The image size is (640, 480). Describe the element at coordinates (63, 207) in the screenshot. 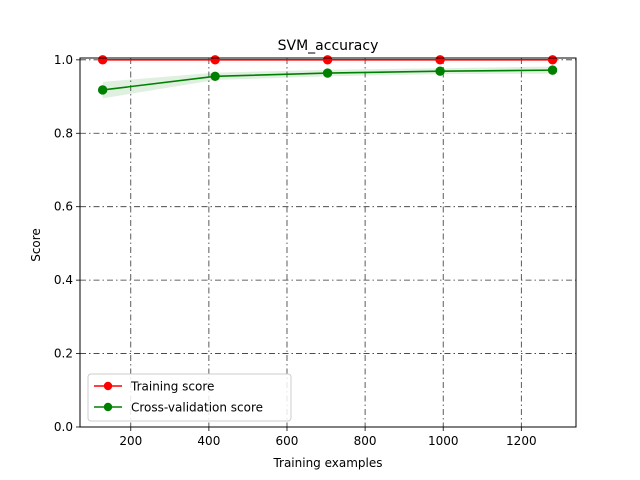

I see `y-tick-label: 0.6` at that location.